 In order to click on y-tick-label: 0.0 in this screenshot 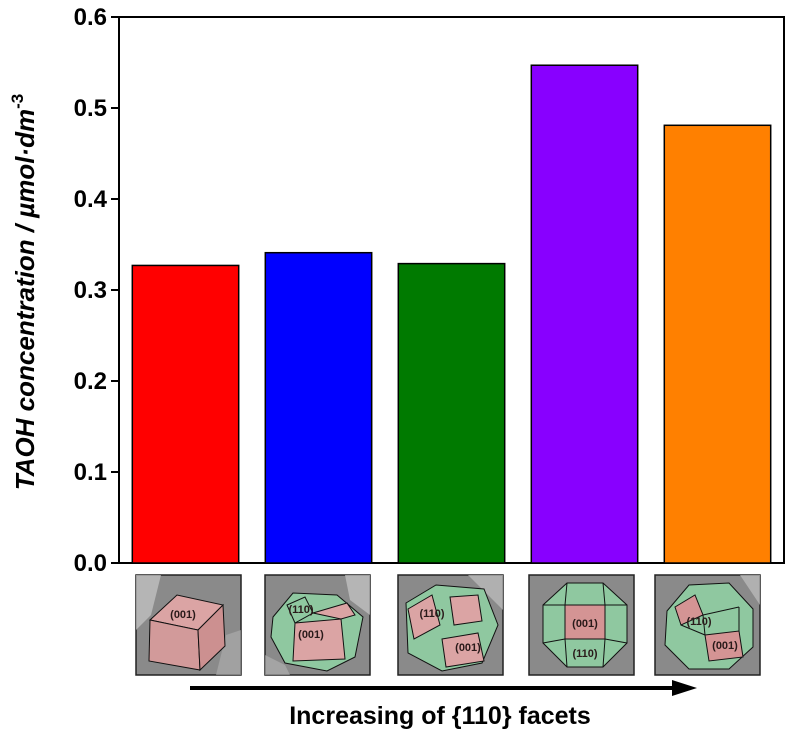, I will do `click(90, 563)`.